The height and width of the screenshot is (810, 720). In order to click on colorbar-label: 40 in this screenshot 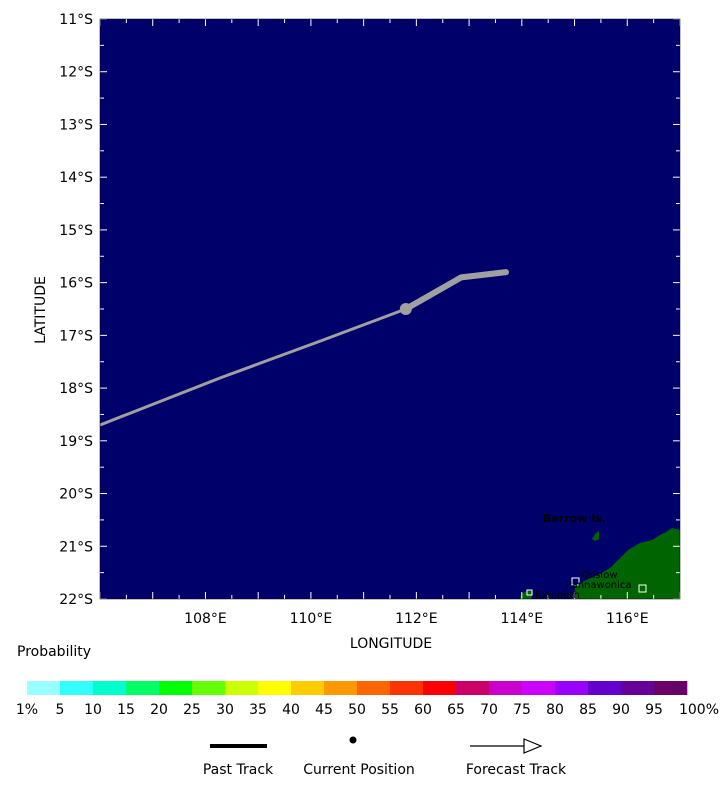, I will do `click(291, 710)`.